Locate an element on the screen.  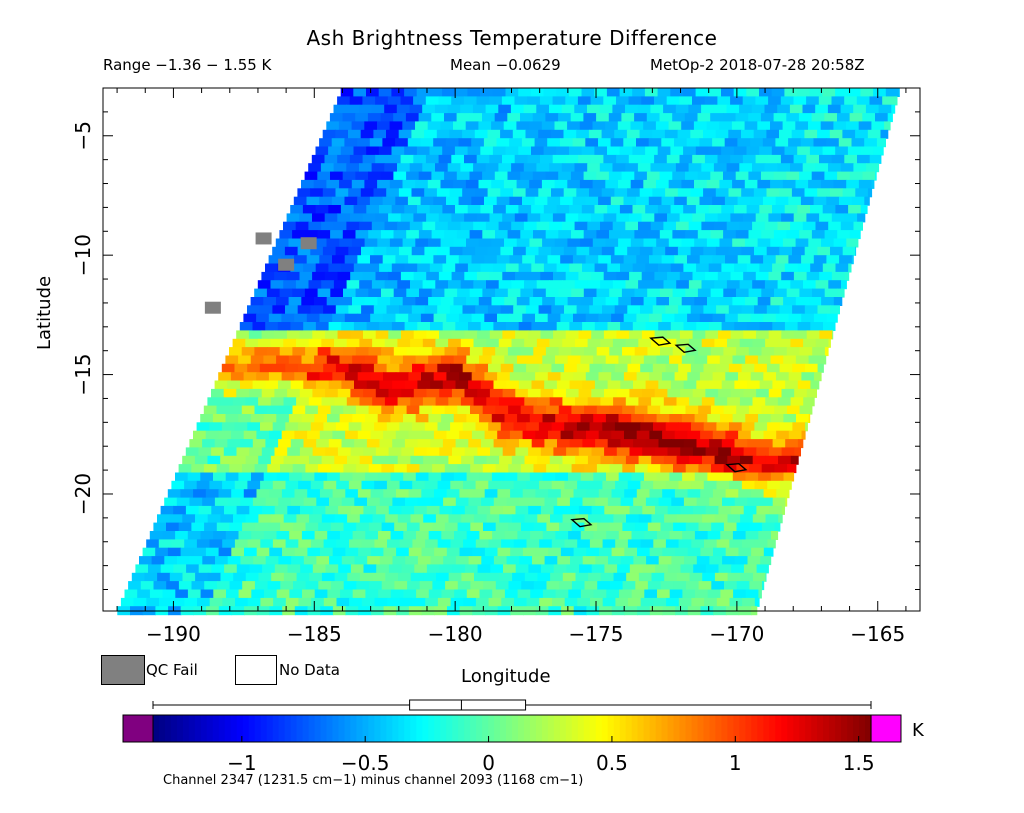
y-tick-label: −20 is located at coordinates (83, 494).